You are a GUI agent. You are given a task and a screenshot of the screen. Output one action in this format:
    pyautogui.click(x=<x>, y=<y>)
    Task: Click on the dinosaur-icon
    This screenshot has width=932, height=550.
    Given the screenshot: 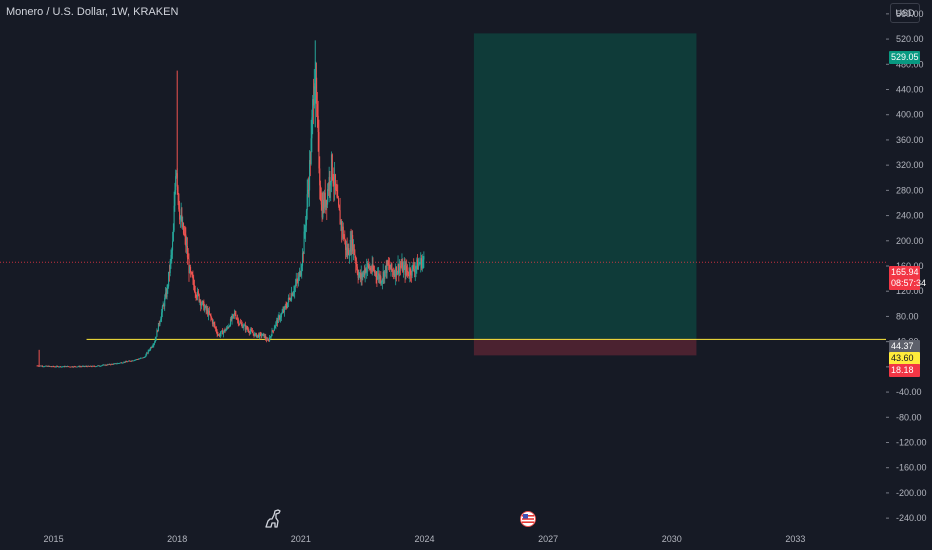 What is the action you would take?
    pyautogui.click(x=273, y=518)
    